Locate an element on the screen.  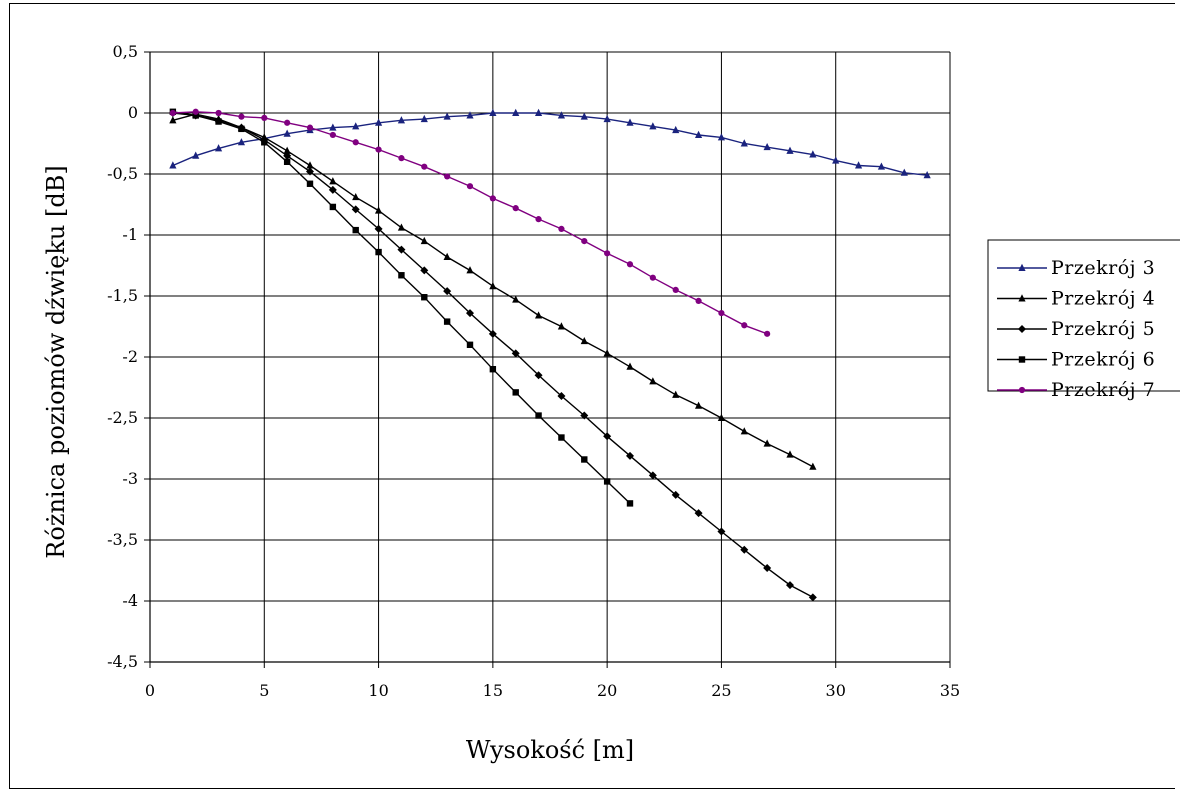
y-tick-label: -1 is located at coordinates (130, 234).